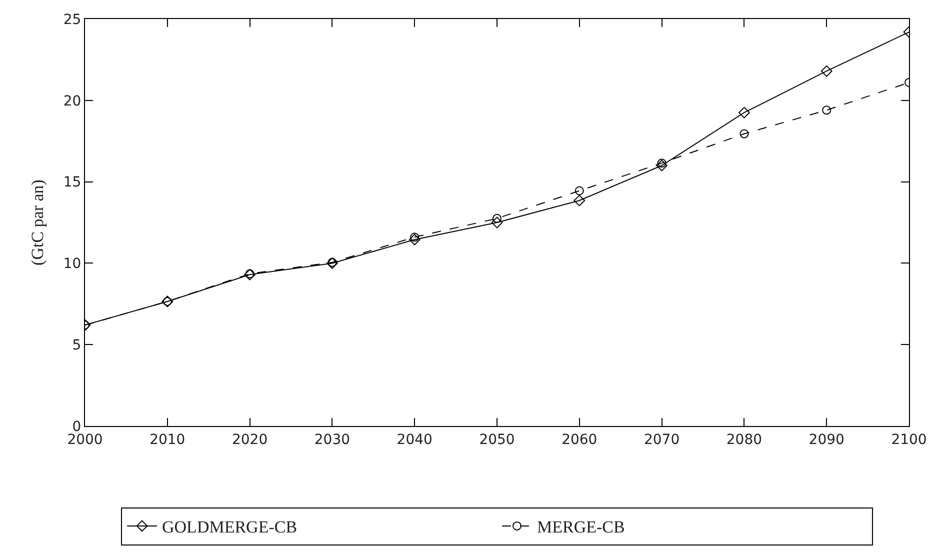  What do you see at coordinates (72, 264) in the screenshot?
I see `y-tick-label: 10` at bounding box center [72, 264].